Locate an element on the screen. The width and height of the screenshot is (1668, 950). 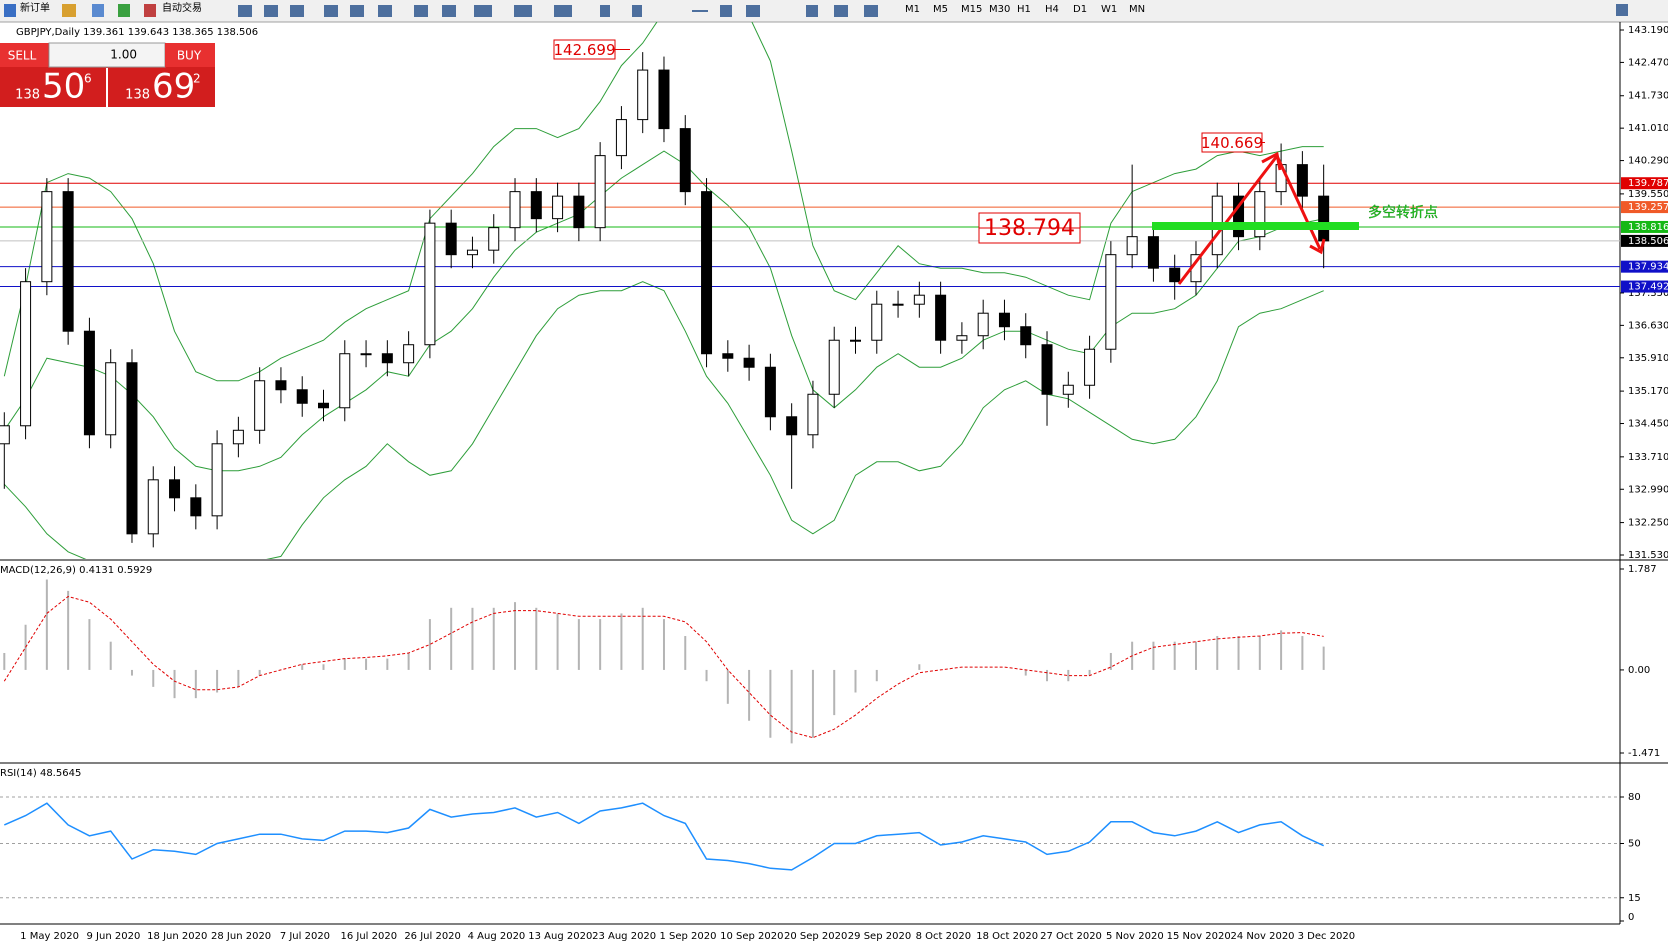
timeframe: H4 is located at coordinates (1052, 9).